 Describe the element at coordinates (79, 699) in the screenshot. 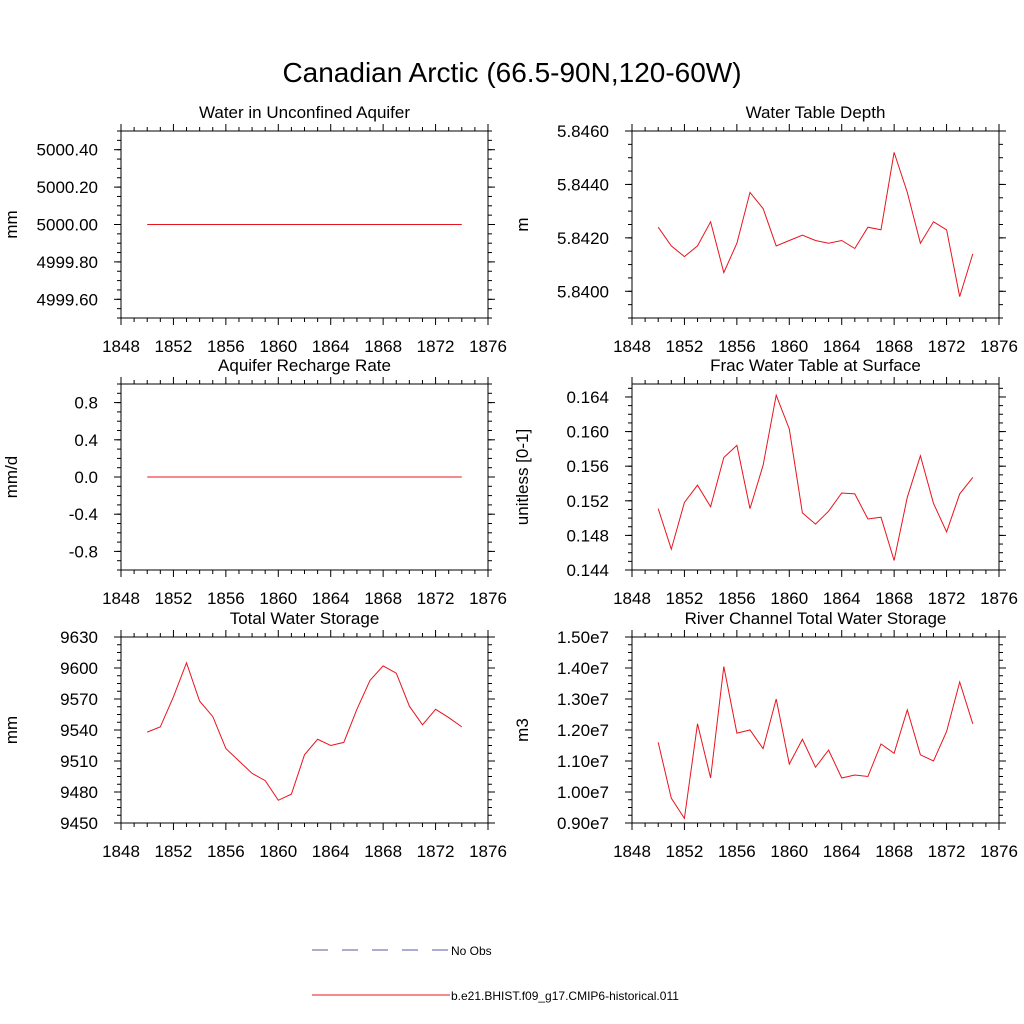

I see `y-tick-label: 9570` at that location.